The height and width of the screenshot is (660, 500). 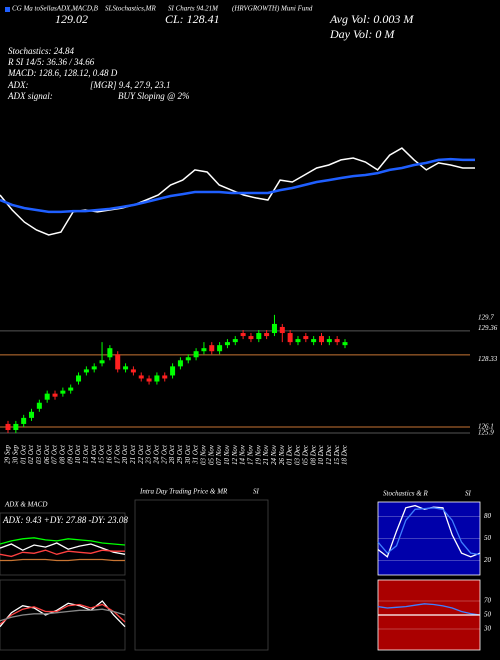 What do you see at coordinates (55, 9) in the screenshot?
I see `header-text: CG Ma toSellasADX,MACD,B` at bounding box center [55, 9].